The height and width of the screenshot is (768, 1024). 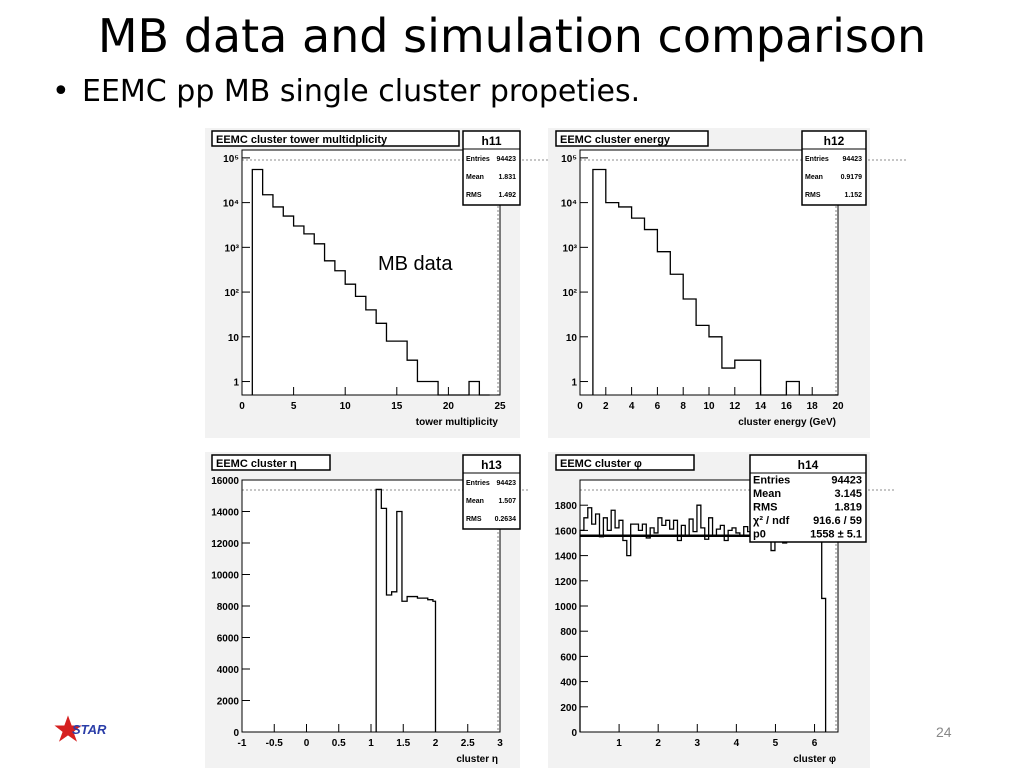 I want to click on title-box-h12, so click(x=632, y=138).